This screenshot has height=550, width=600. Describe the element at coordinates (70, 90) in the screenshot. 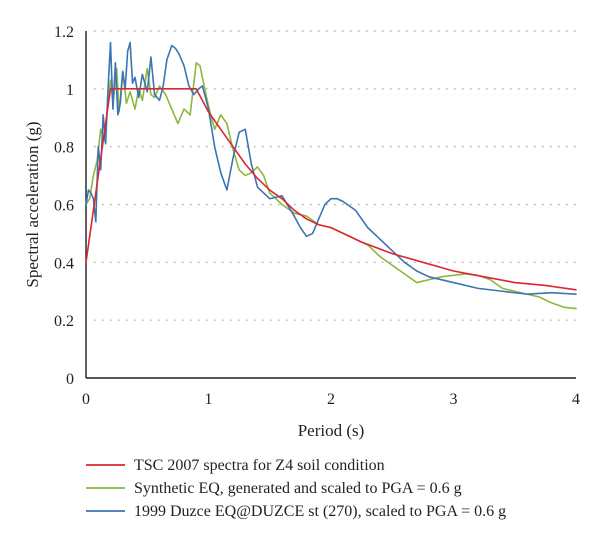

I see `y-tick-label: 1` at that location.